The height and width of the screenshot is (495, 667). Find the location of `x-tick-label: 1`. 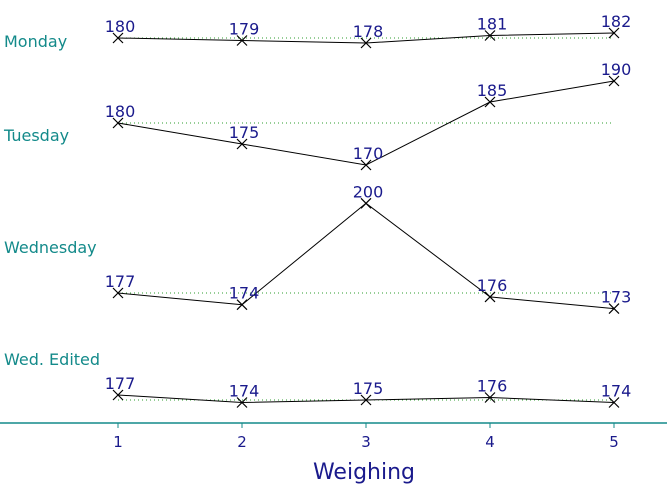

x-tick-label: 1 is located at coordinates (118, 442).